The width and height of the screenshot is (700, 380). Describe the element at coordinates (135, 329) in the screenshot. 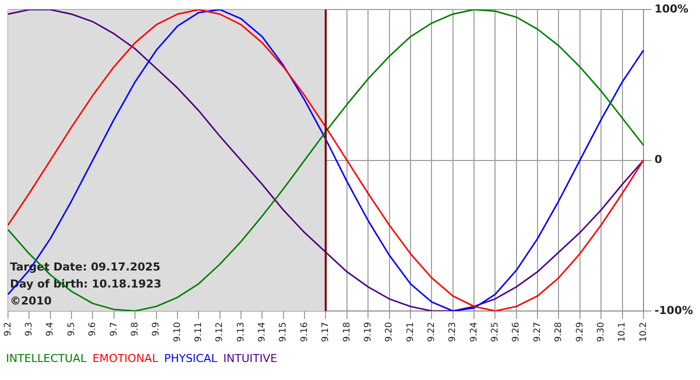

I see `x-tick-label: 9.8` at that location.